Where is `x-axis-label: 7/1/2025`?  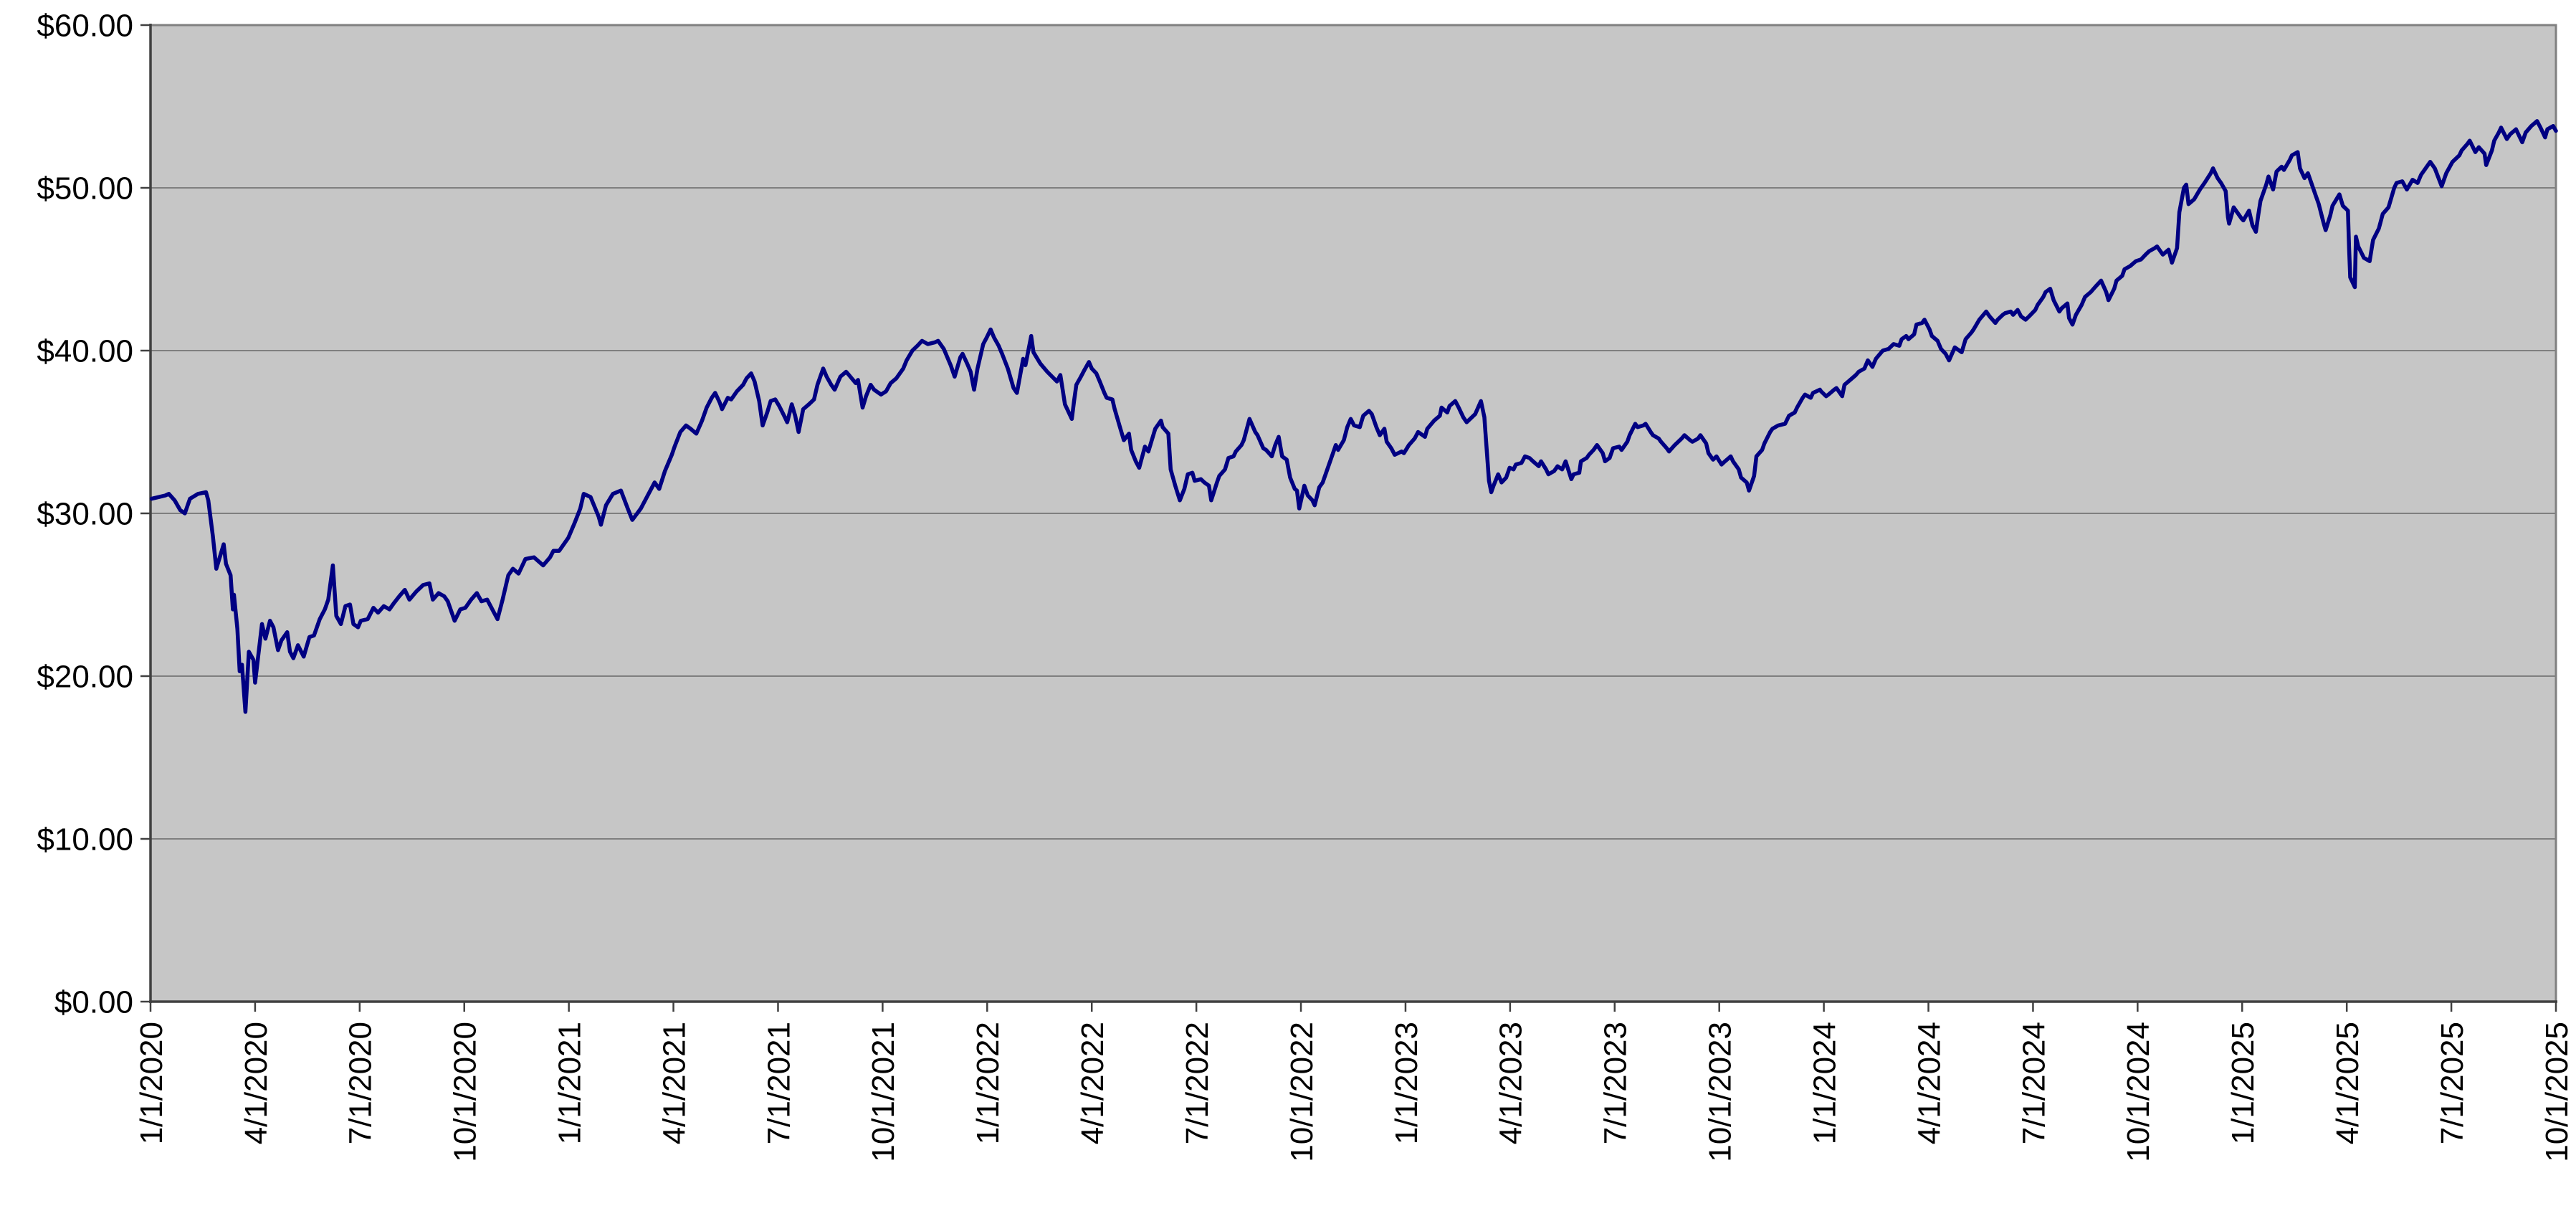
x-axis-label: 7/1/2025 is located at coordinates (2452, 1083).